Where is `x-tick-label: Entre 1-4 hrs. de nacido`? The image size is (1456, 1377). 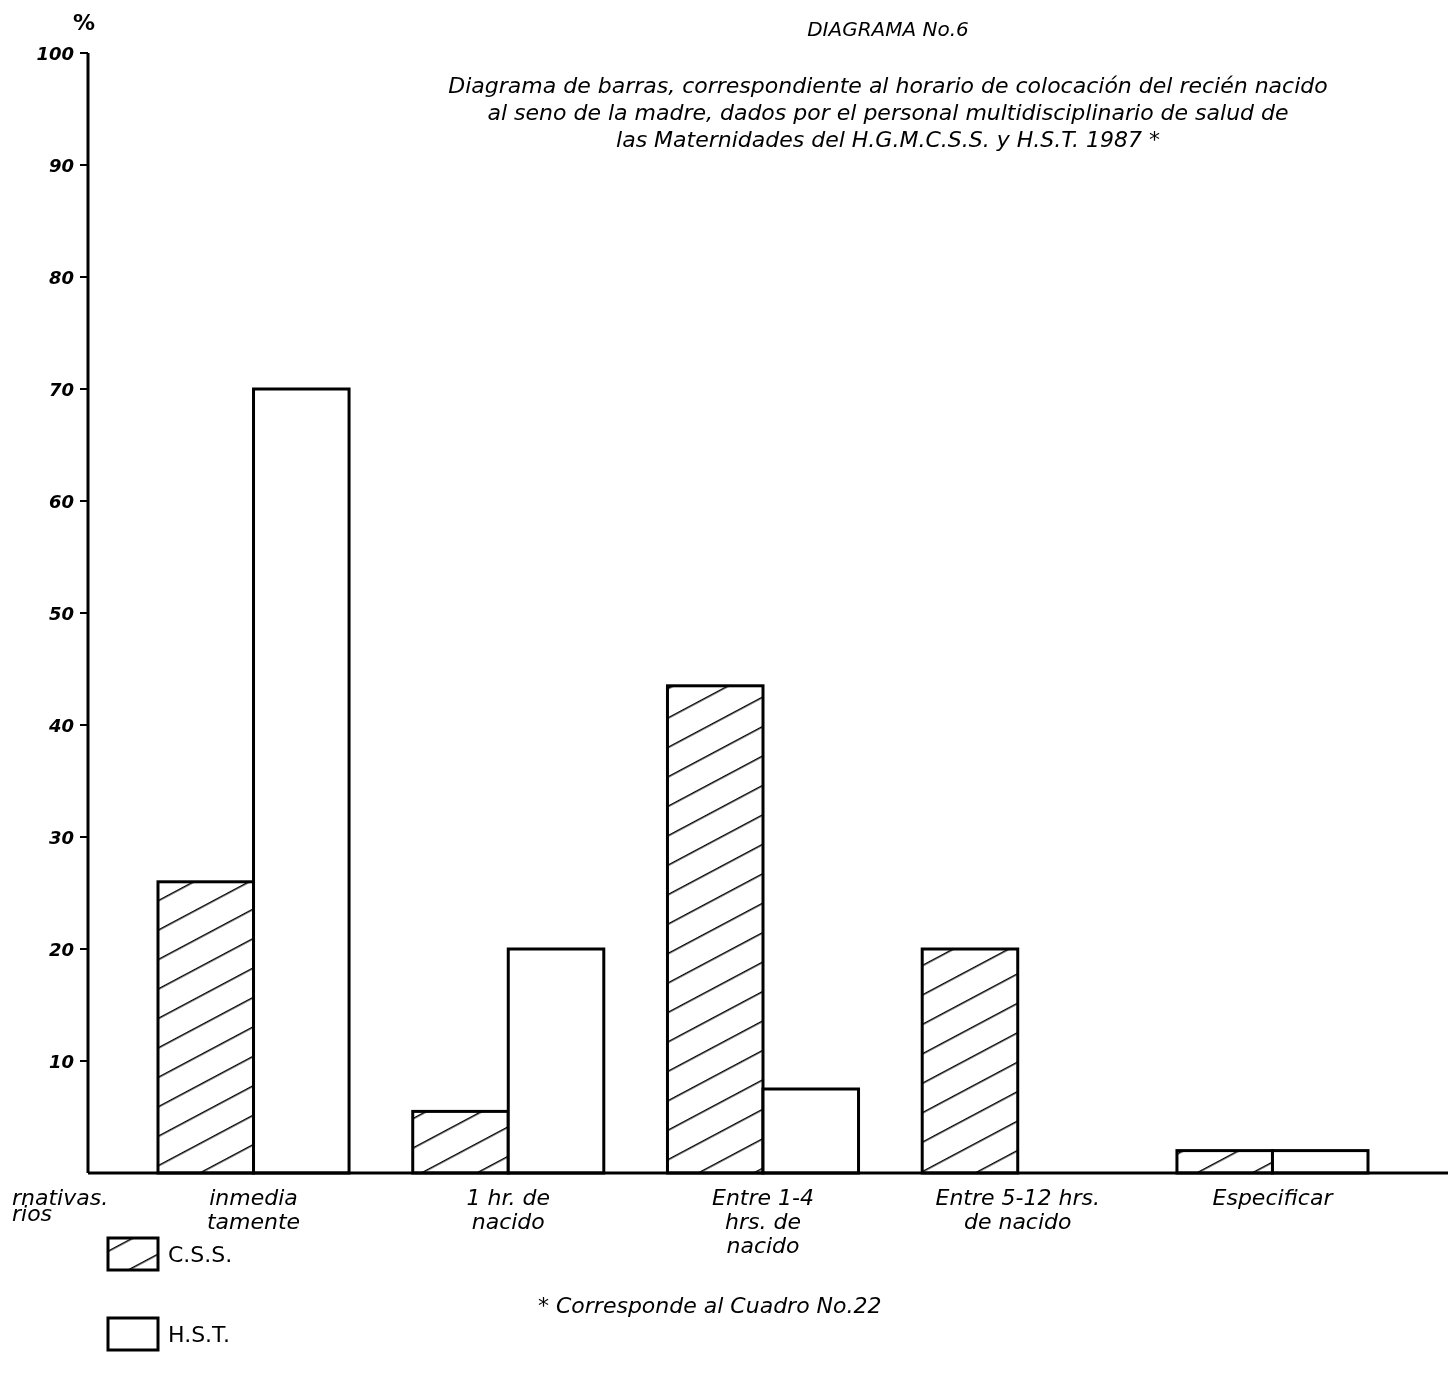 x-tick-label: Entre 1-4 hrs. de nacido is located at coordinates (763, 1221).